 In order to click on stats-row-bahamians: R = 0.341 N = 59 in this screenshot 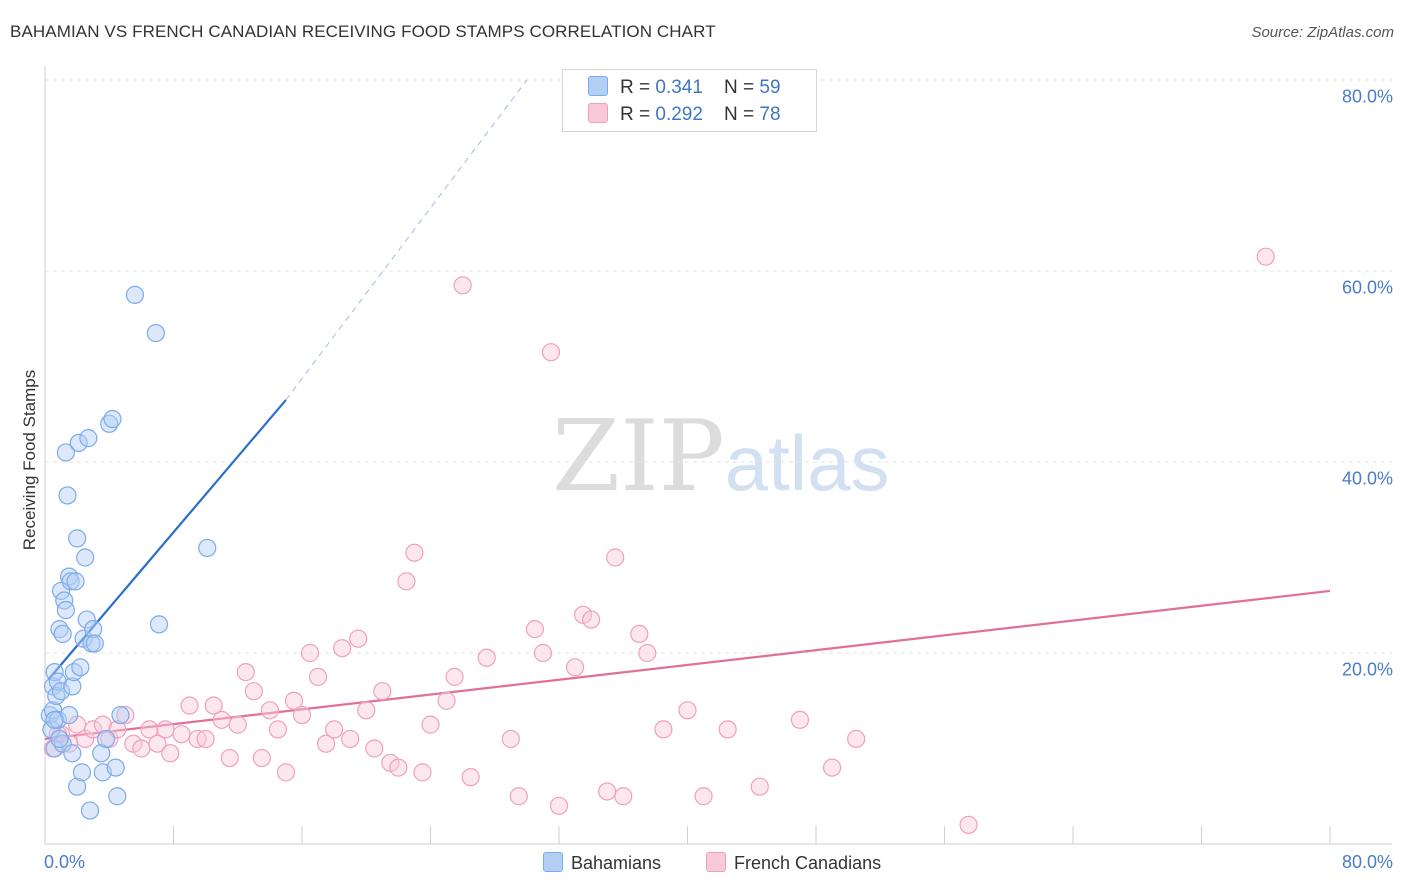, I will do `click(684, 87)`.